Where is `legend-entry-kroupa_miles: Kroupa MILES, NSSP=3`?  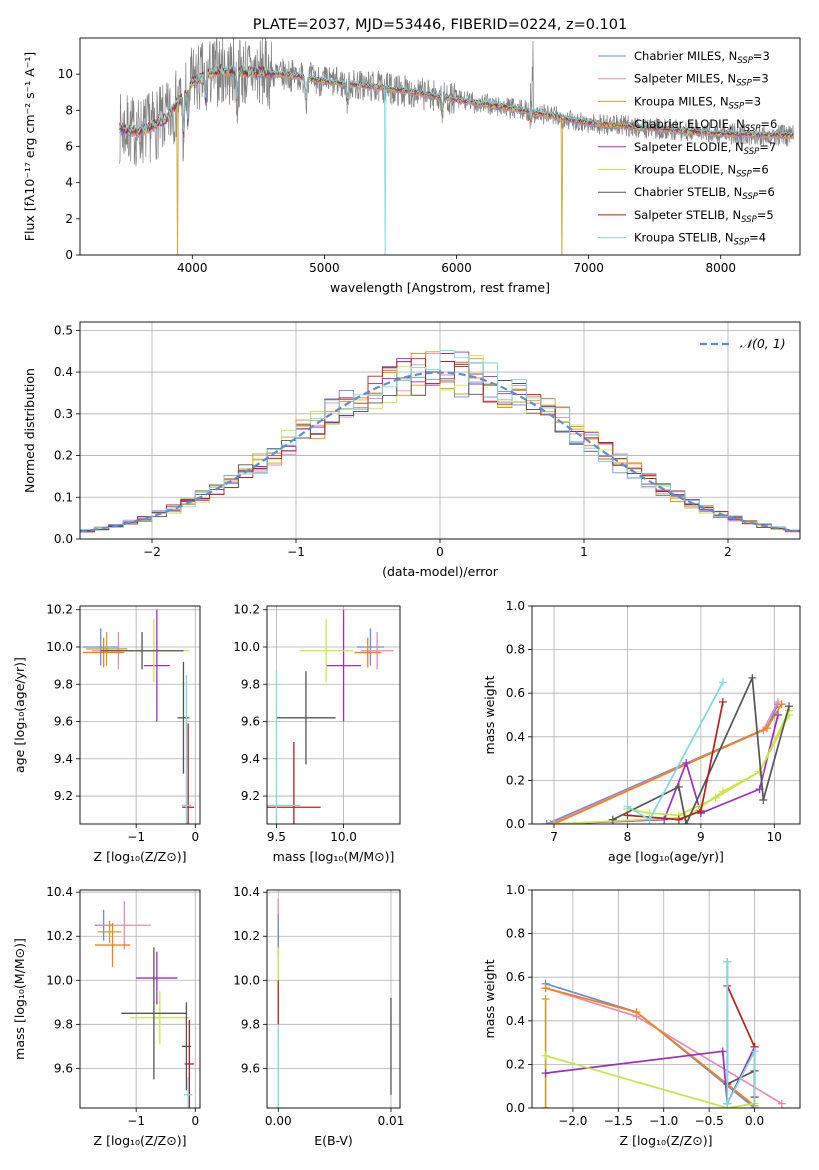
legend-entry-kroupa_miles: Kroupa MILES, NSSP=3 is located at coordinates (697, 102).